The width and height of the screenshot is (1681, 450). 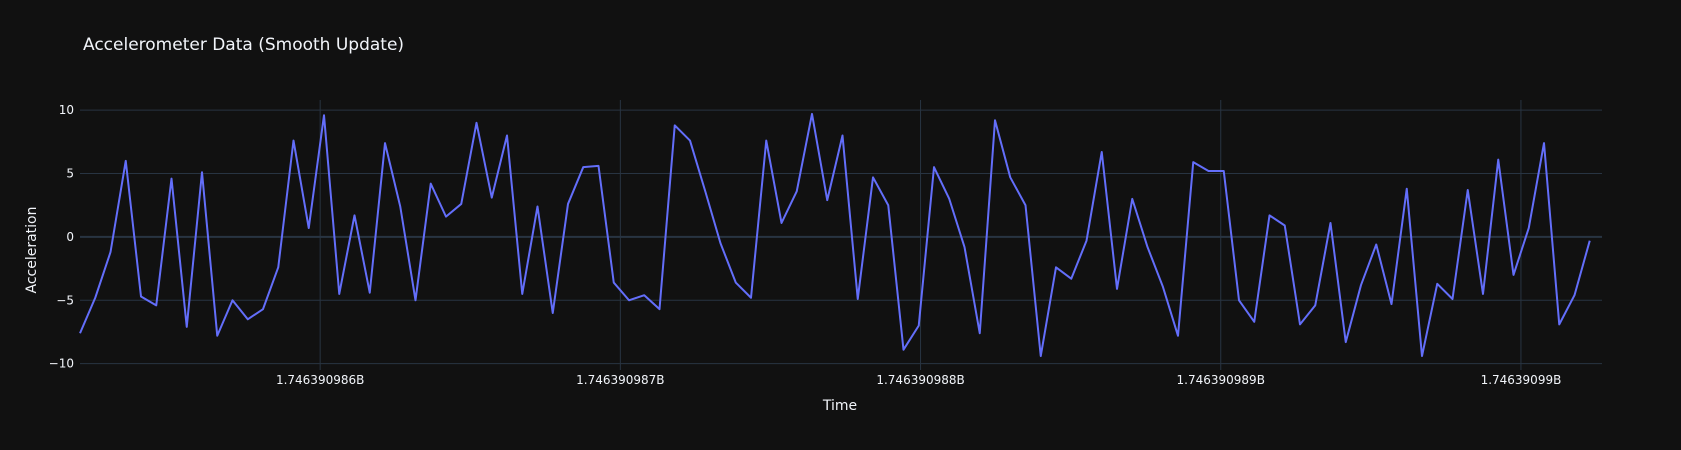 I want to click on x-tick-label: 1.746390986B, so click(x=320, y=380).